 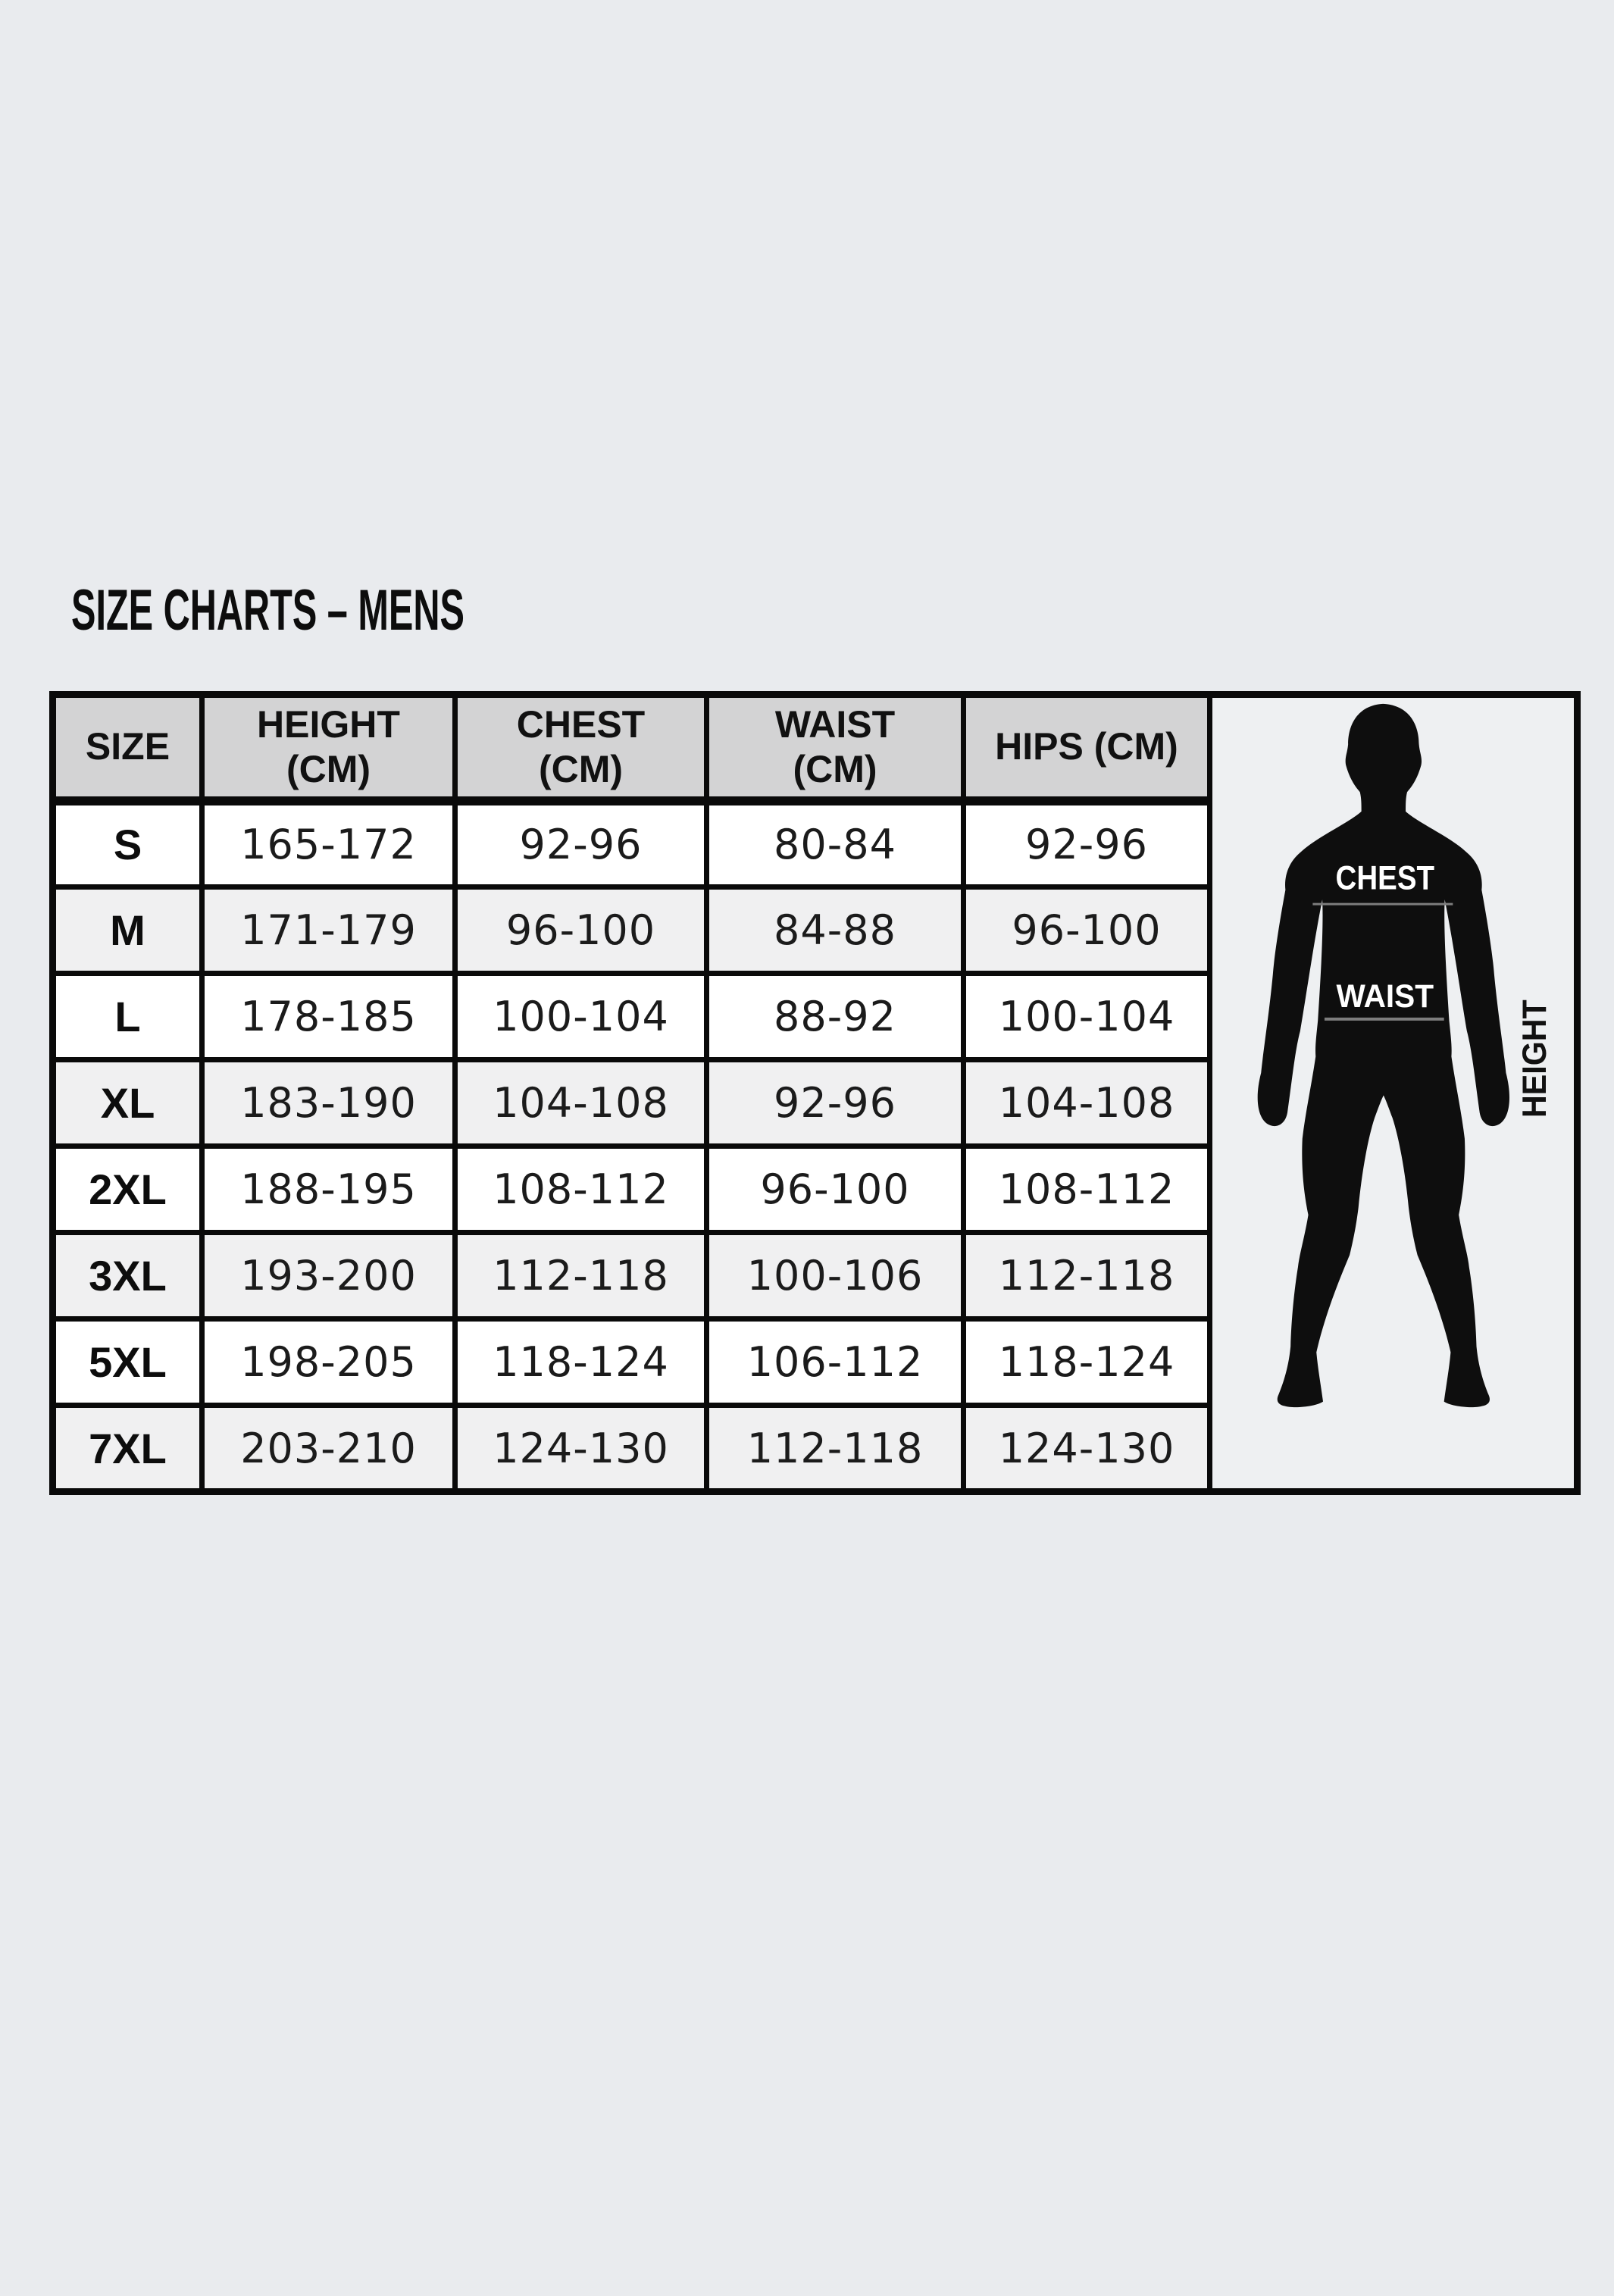 I want to click on header-height-label: HEIGHT, so click(x=328, y=724).